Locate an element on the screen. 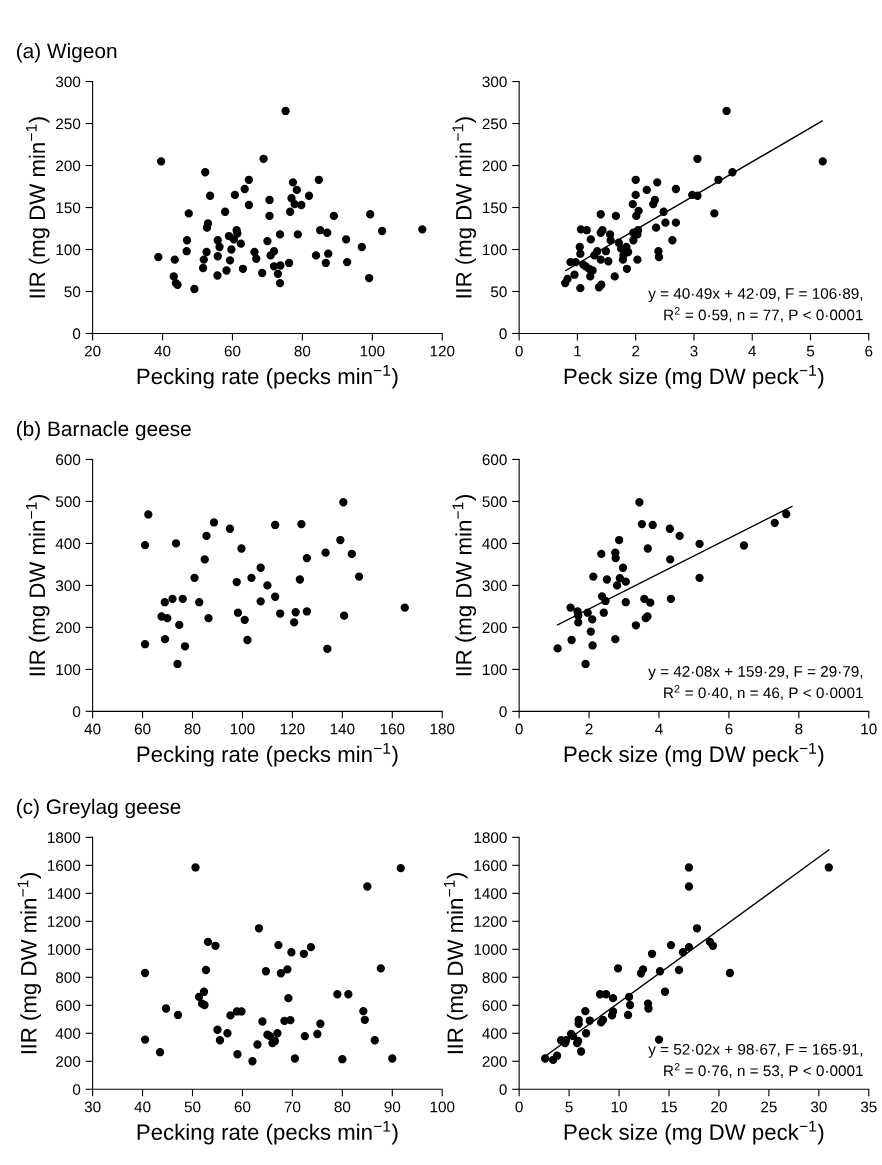  x-tick-label: 50 is located at coordinates (192, 1107).